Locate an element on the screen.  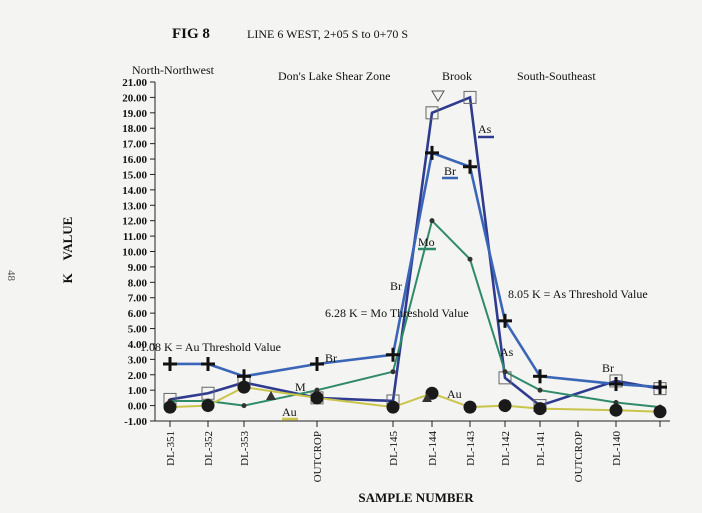
figure-number: FIG 8 is located at coordinates (191, 34).